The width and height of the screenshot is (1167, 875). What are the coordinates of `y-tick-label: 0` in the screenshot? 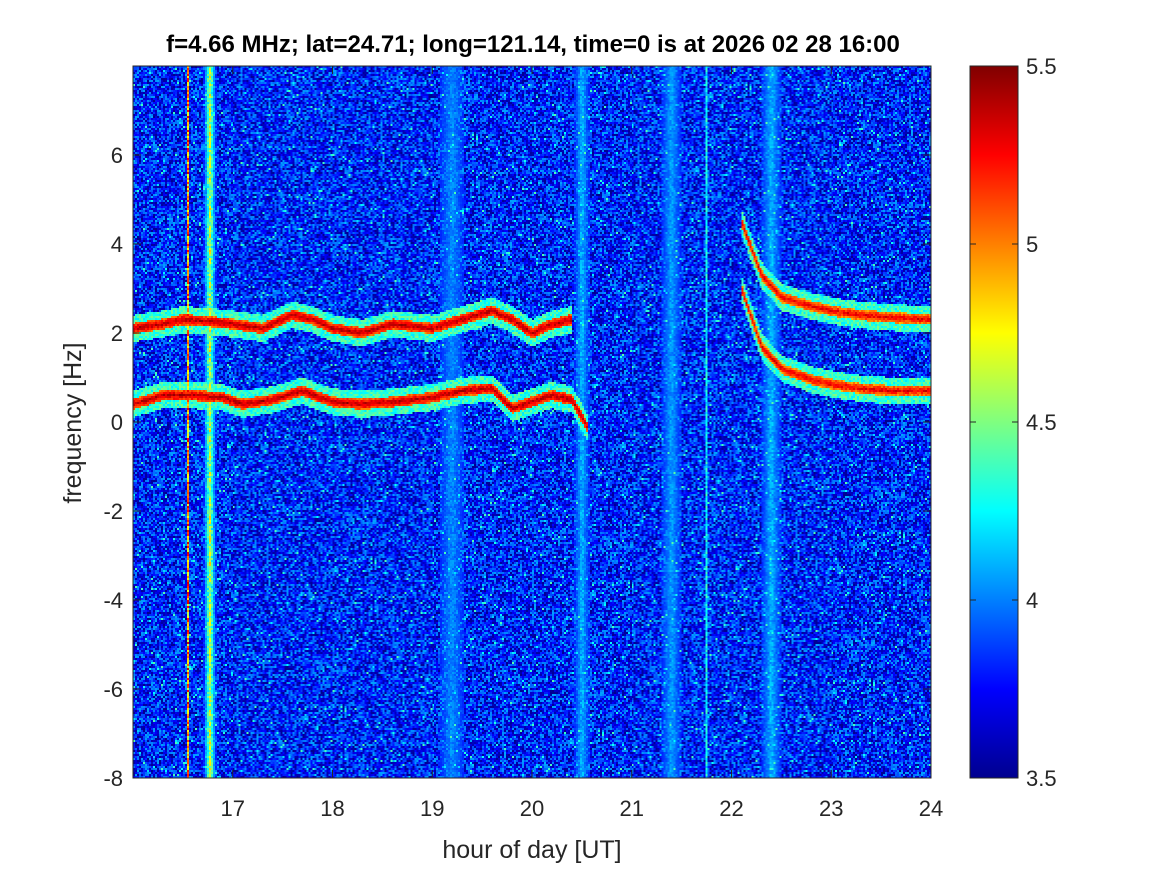 It's located at (117, 422).